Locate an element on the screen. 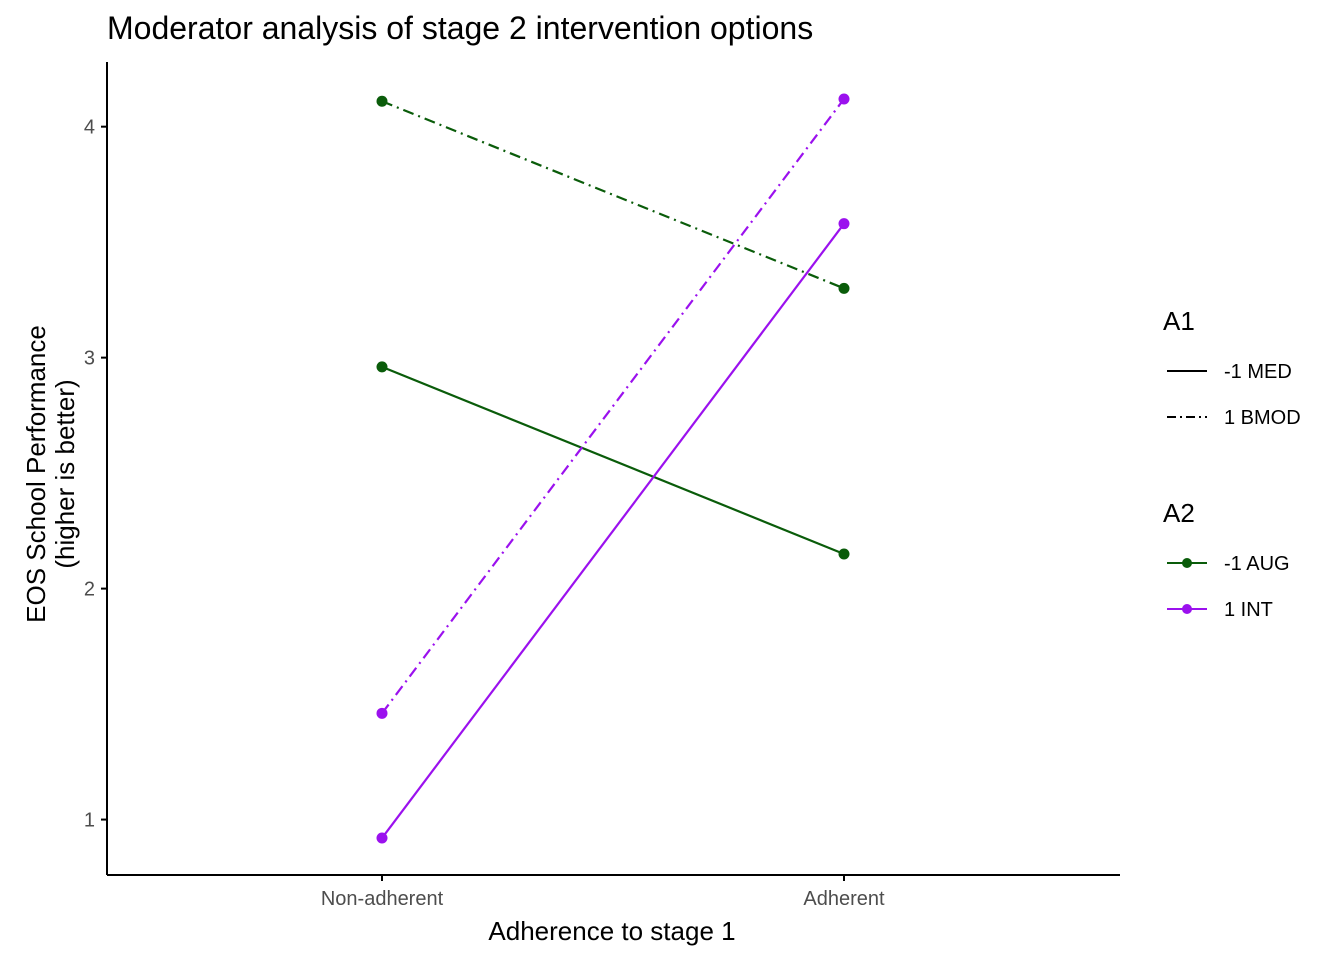  y-axis-title-line-1: EOS School Performance is located at coordinates (36, 474).